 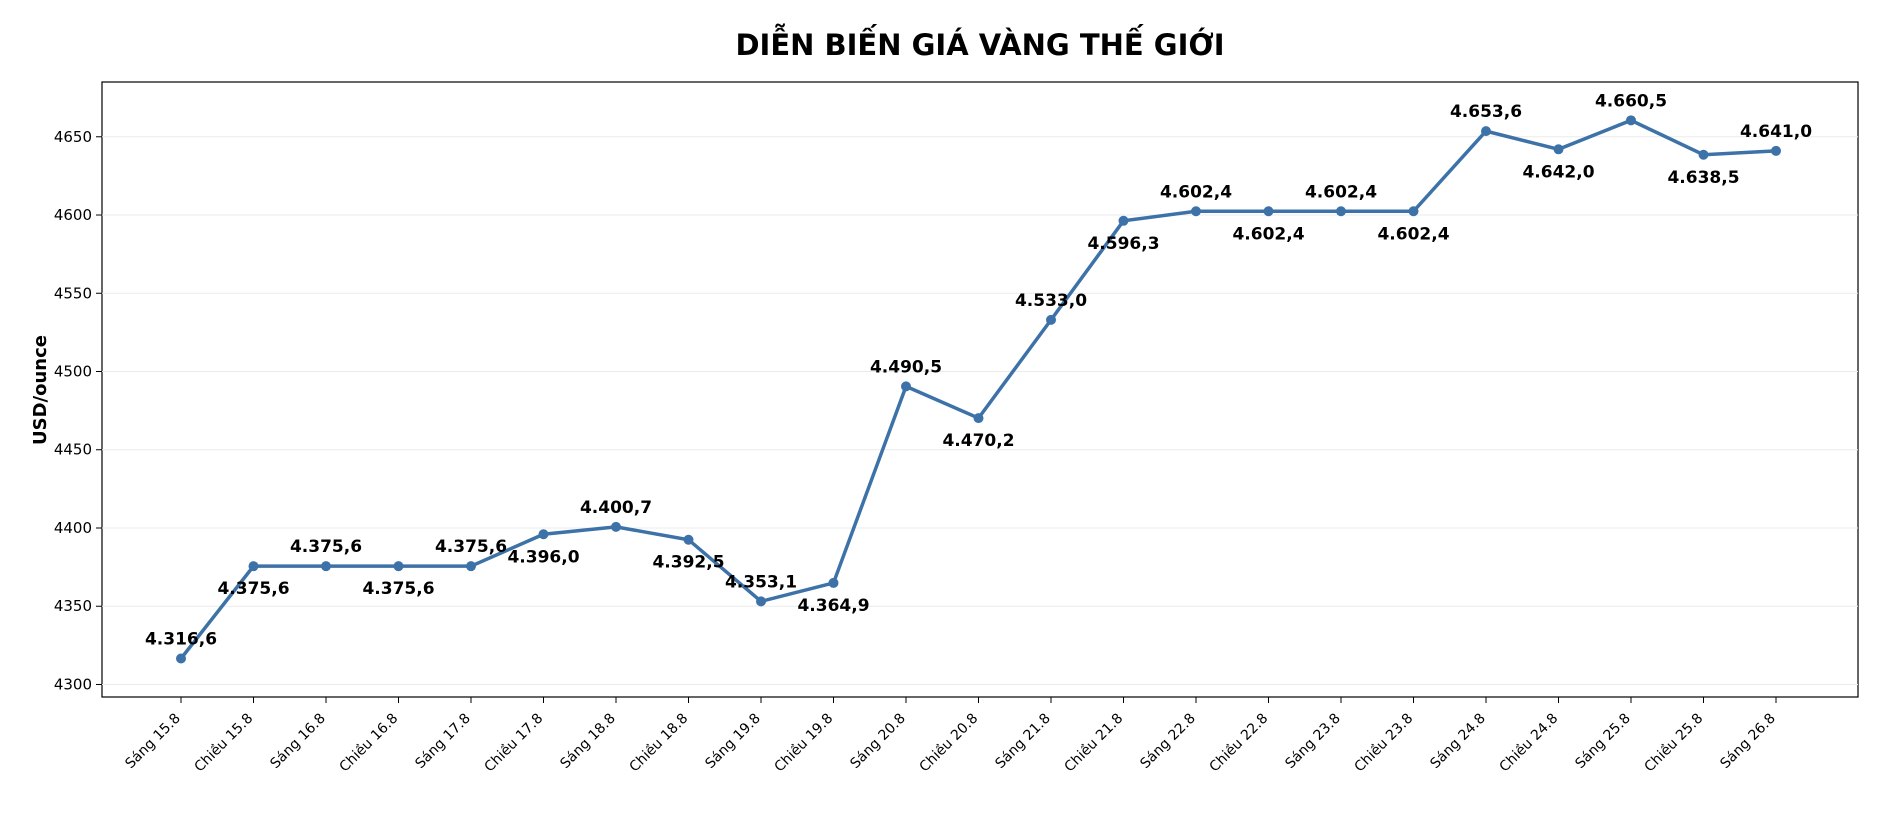 What do you see at coordinates (949, 743) in the screenshot?
I see `x-tick-label: Chiều 20.8` at bounding box center [949, 743].